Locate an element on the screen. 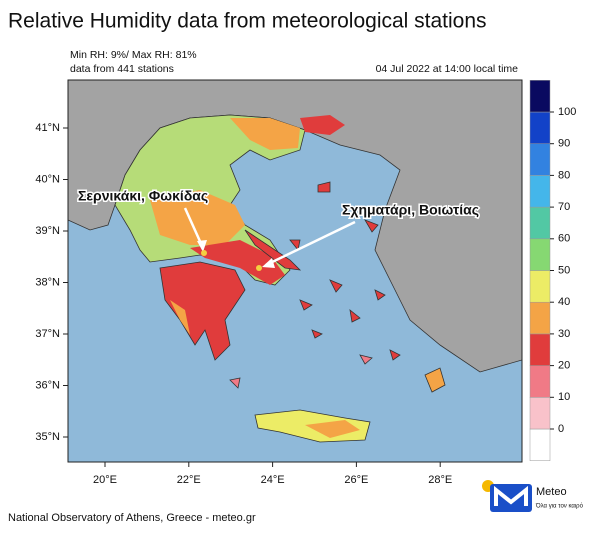 The height and width of the screenshot is (553, 600). annotation: Σχηματάρι, Βοιωτίας is located at coordinates (410, 210).